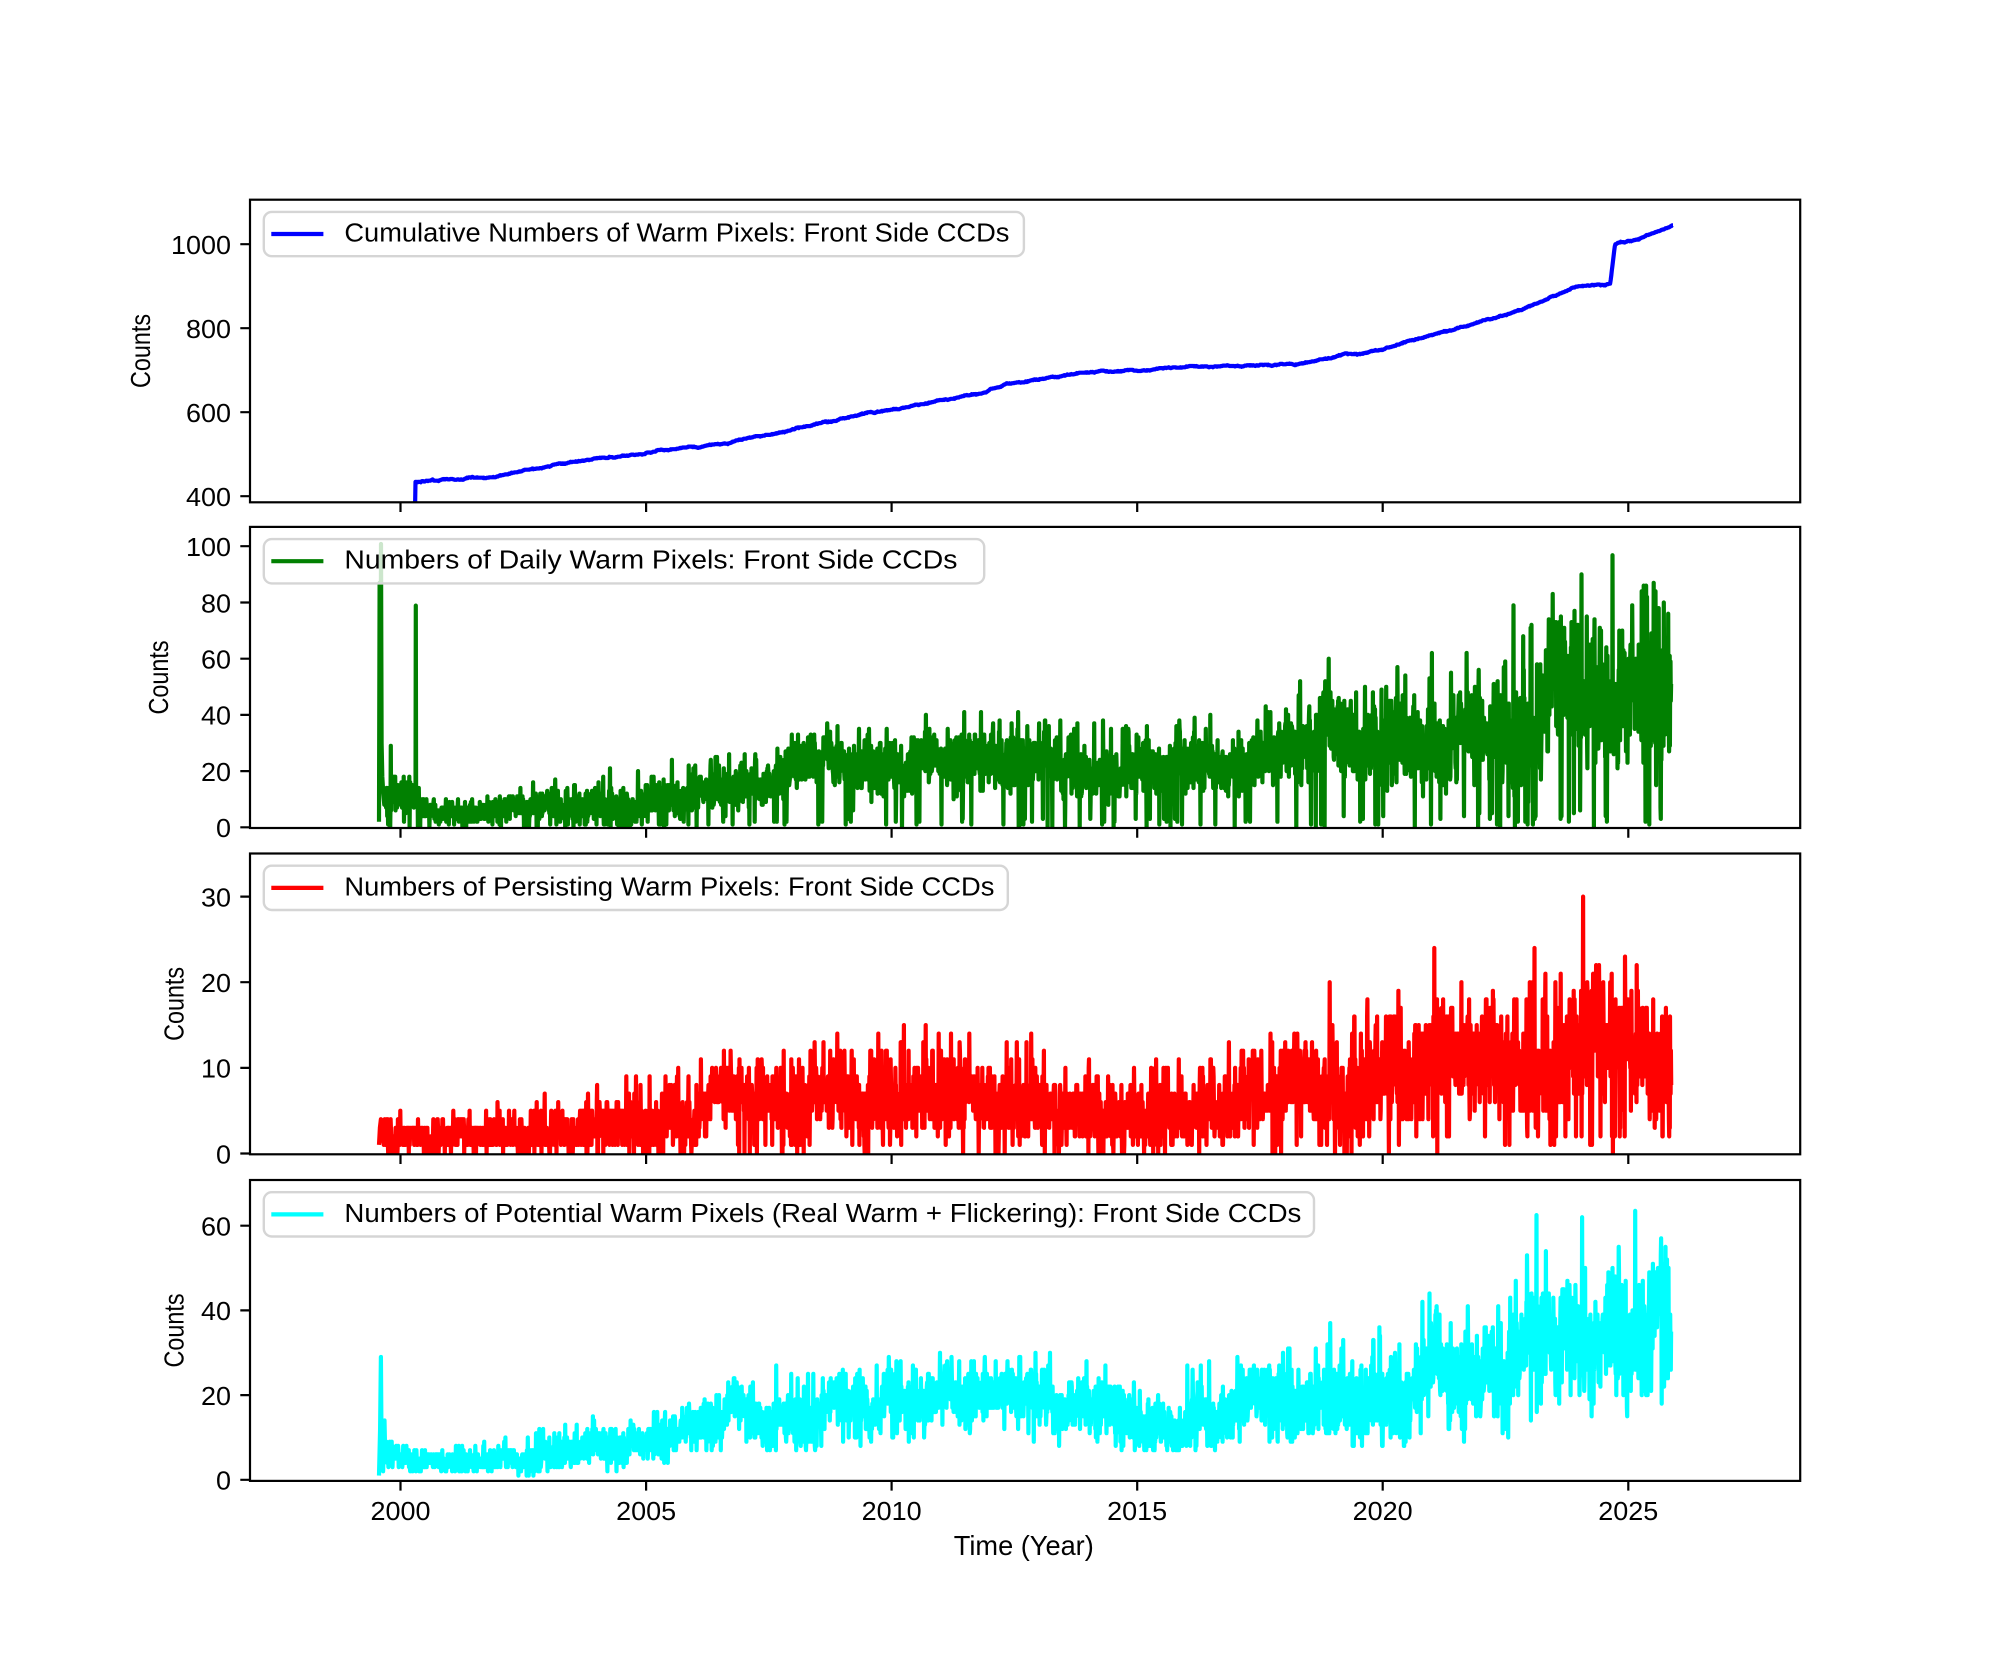 Image resolution: width=2000 pixels, height=1669 pixels. Describe the element at coordinates (208, 498) in the screenshot. I see `svg-text: 400` at that location.